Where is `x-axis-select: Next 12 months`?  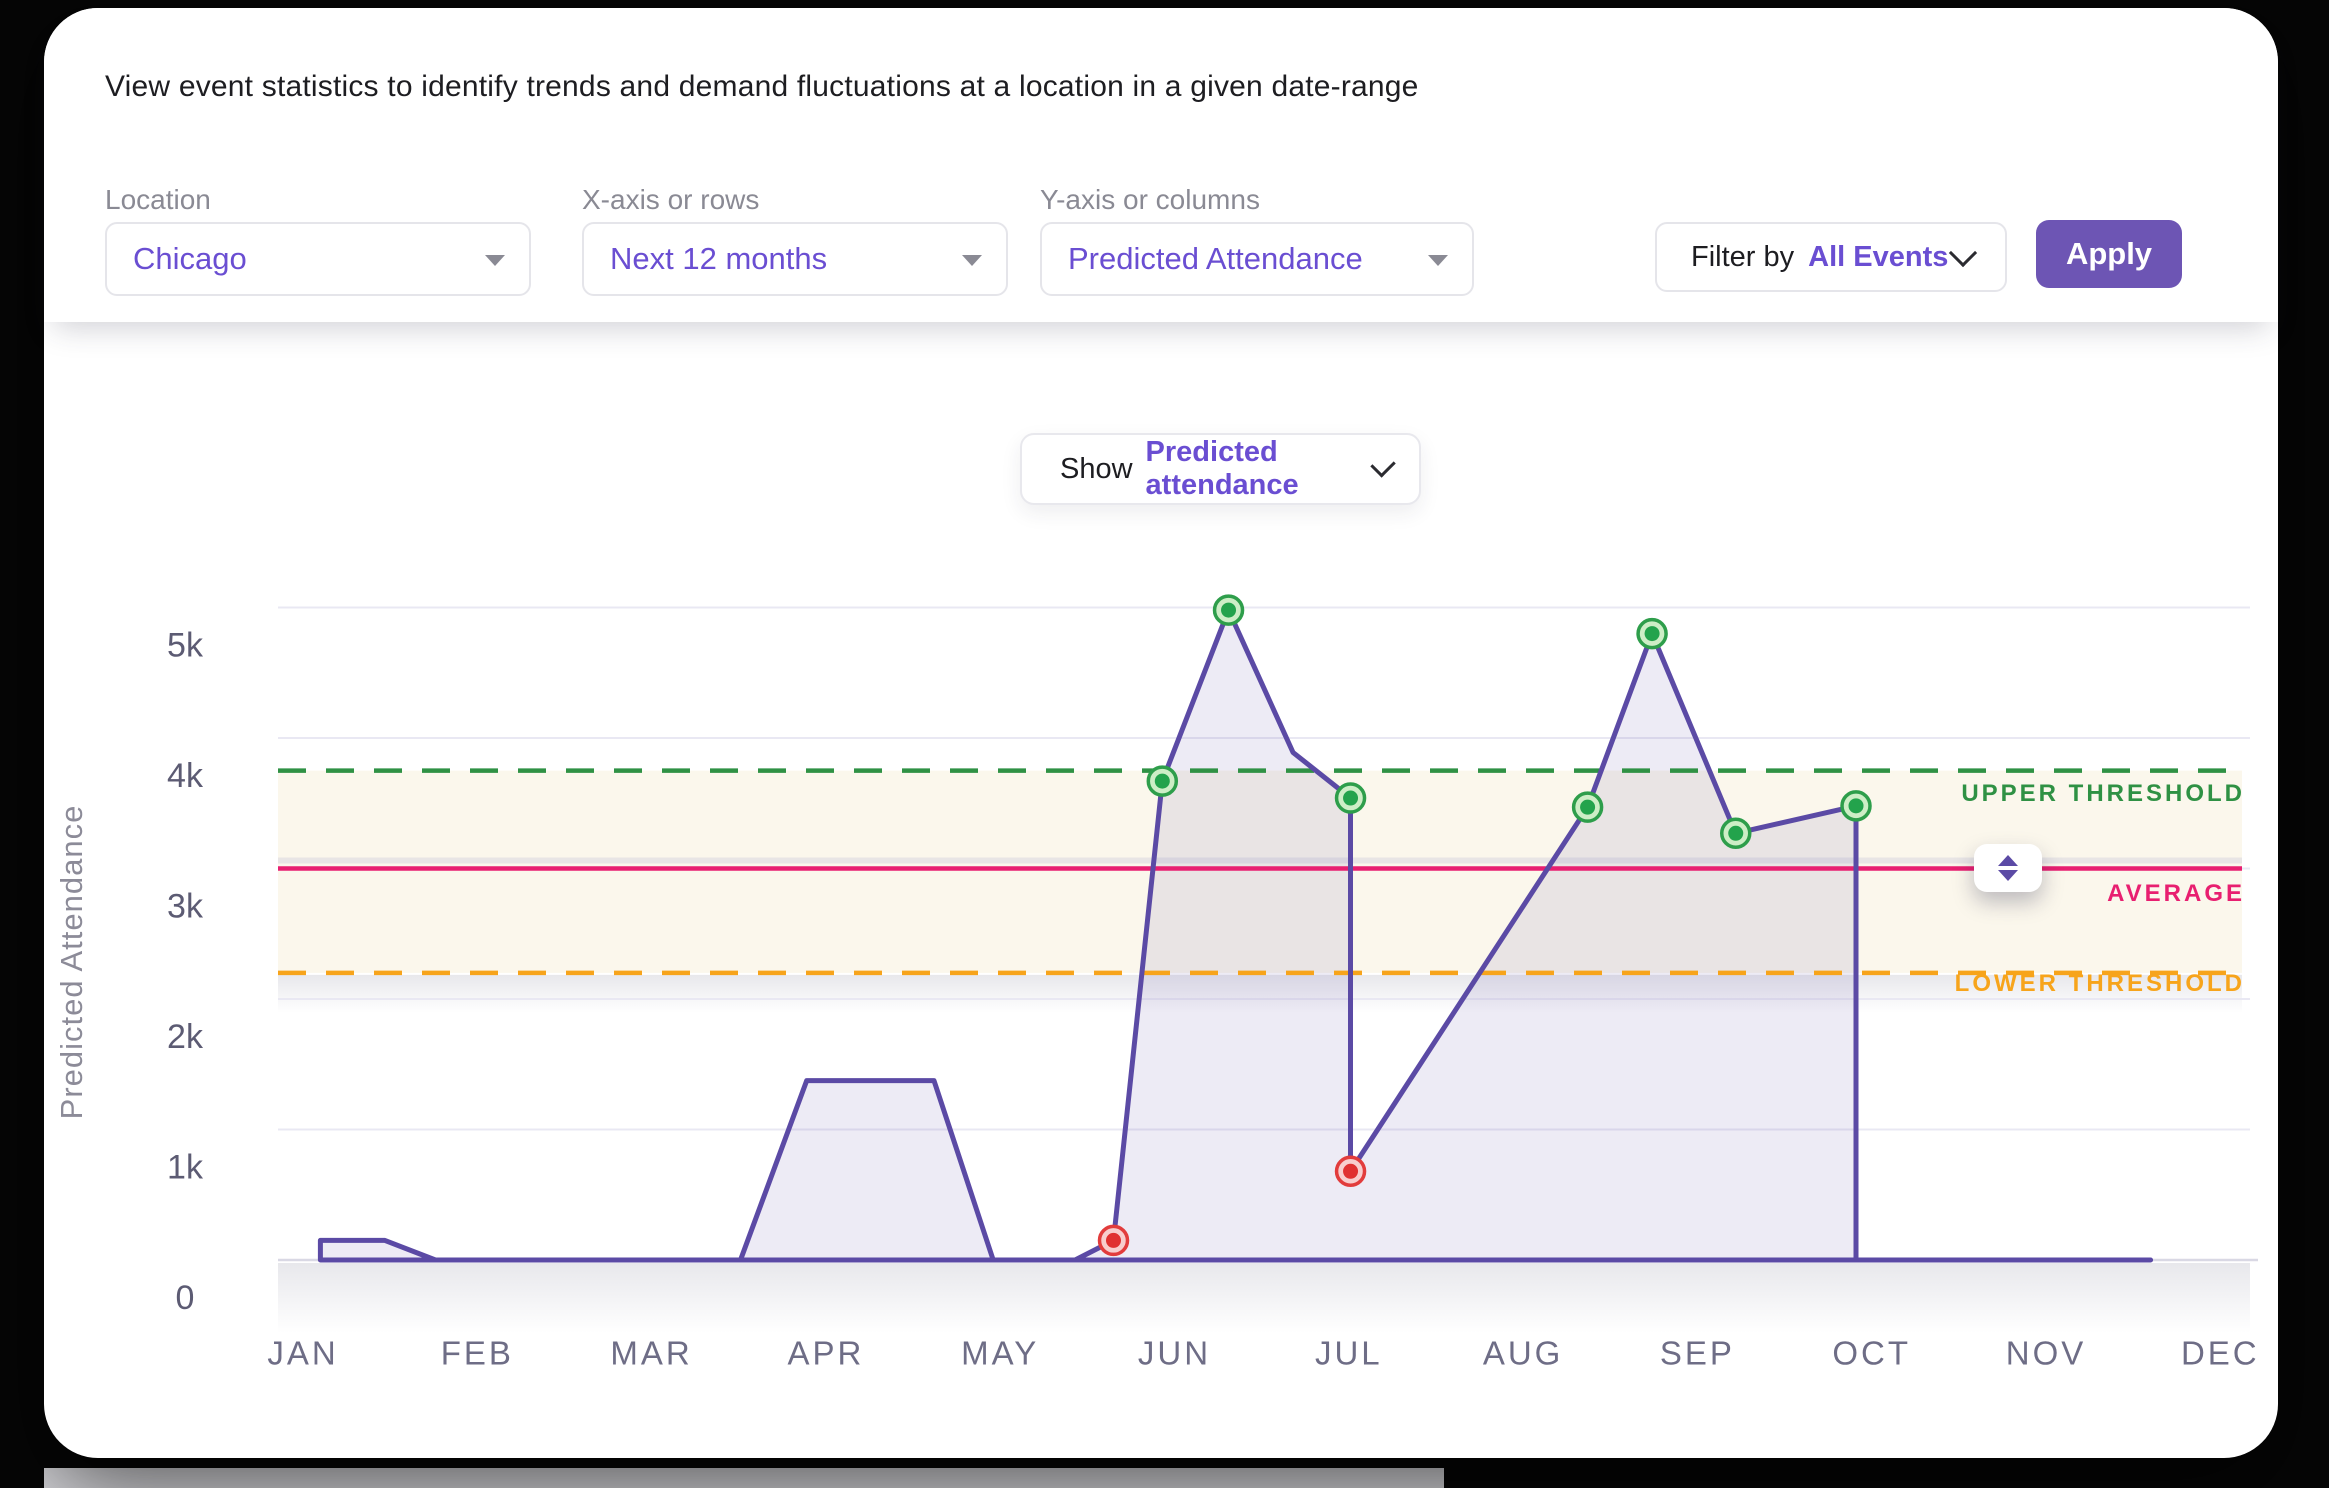
x-axis-select: Next 12 months is located at coordinates (795, 259).